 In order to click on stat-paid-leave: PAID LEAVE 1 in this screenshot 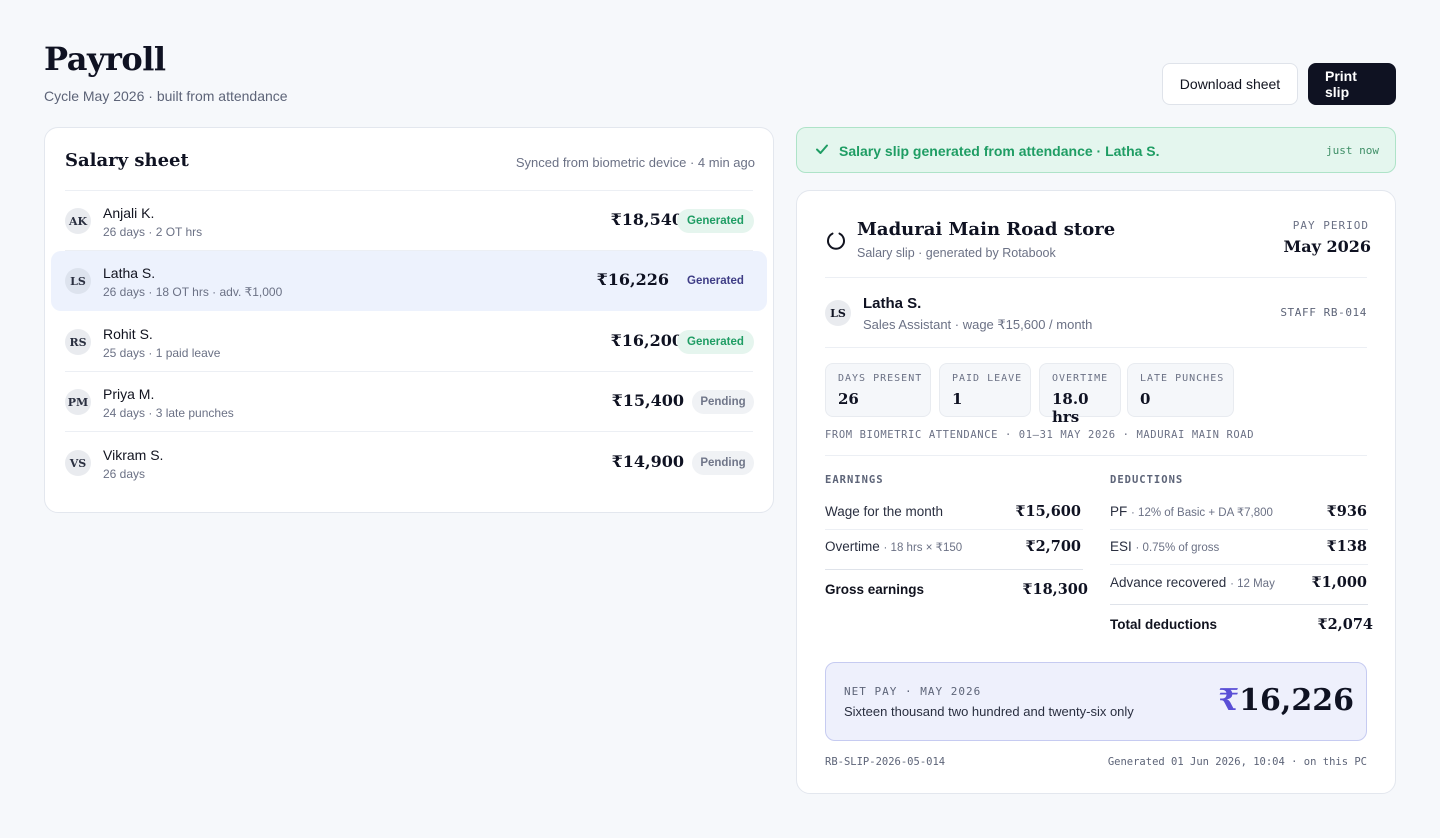, I will do `click(985, 390)`.